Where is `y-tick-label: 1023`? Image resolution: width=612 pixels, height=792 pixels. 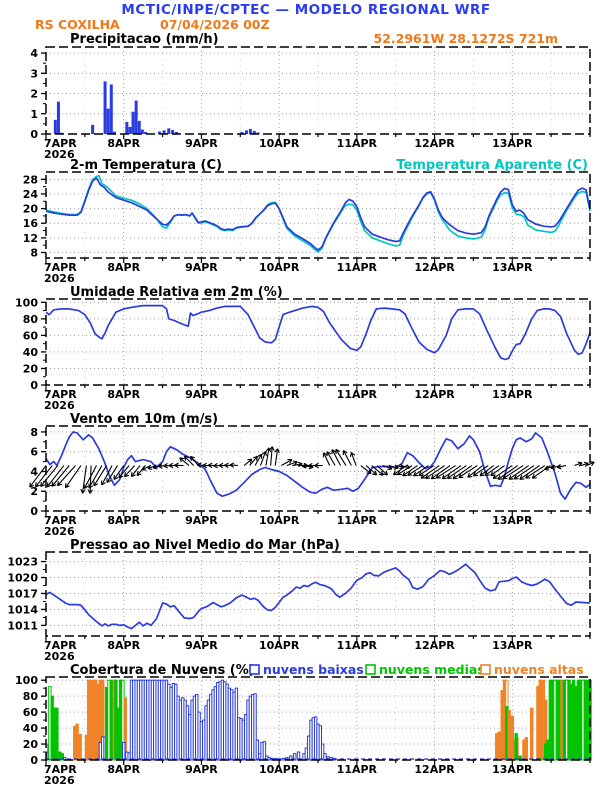
y-tick-label: 1023 is located at coordinates (22, 562).